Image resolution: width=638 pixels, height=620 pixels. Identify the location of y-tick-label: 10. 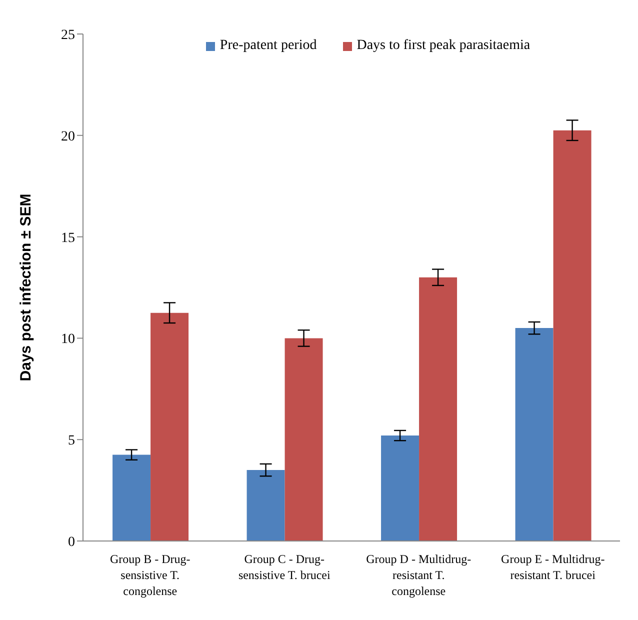
(68, 340).